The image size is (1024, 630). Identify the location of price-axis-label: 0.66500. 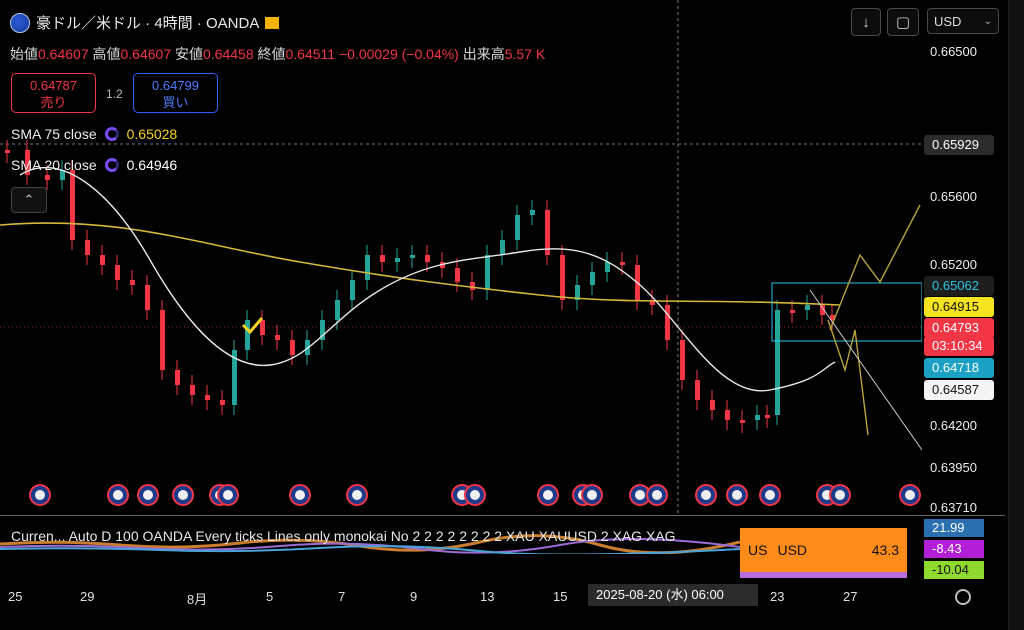
(953, 51).